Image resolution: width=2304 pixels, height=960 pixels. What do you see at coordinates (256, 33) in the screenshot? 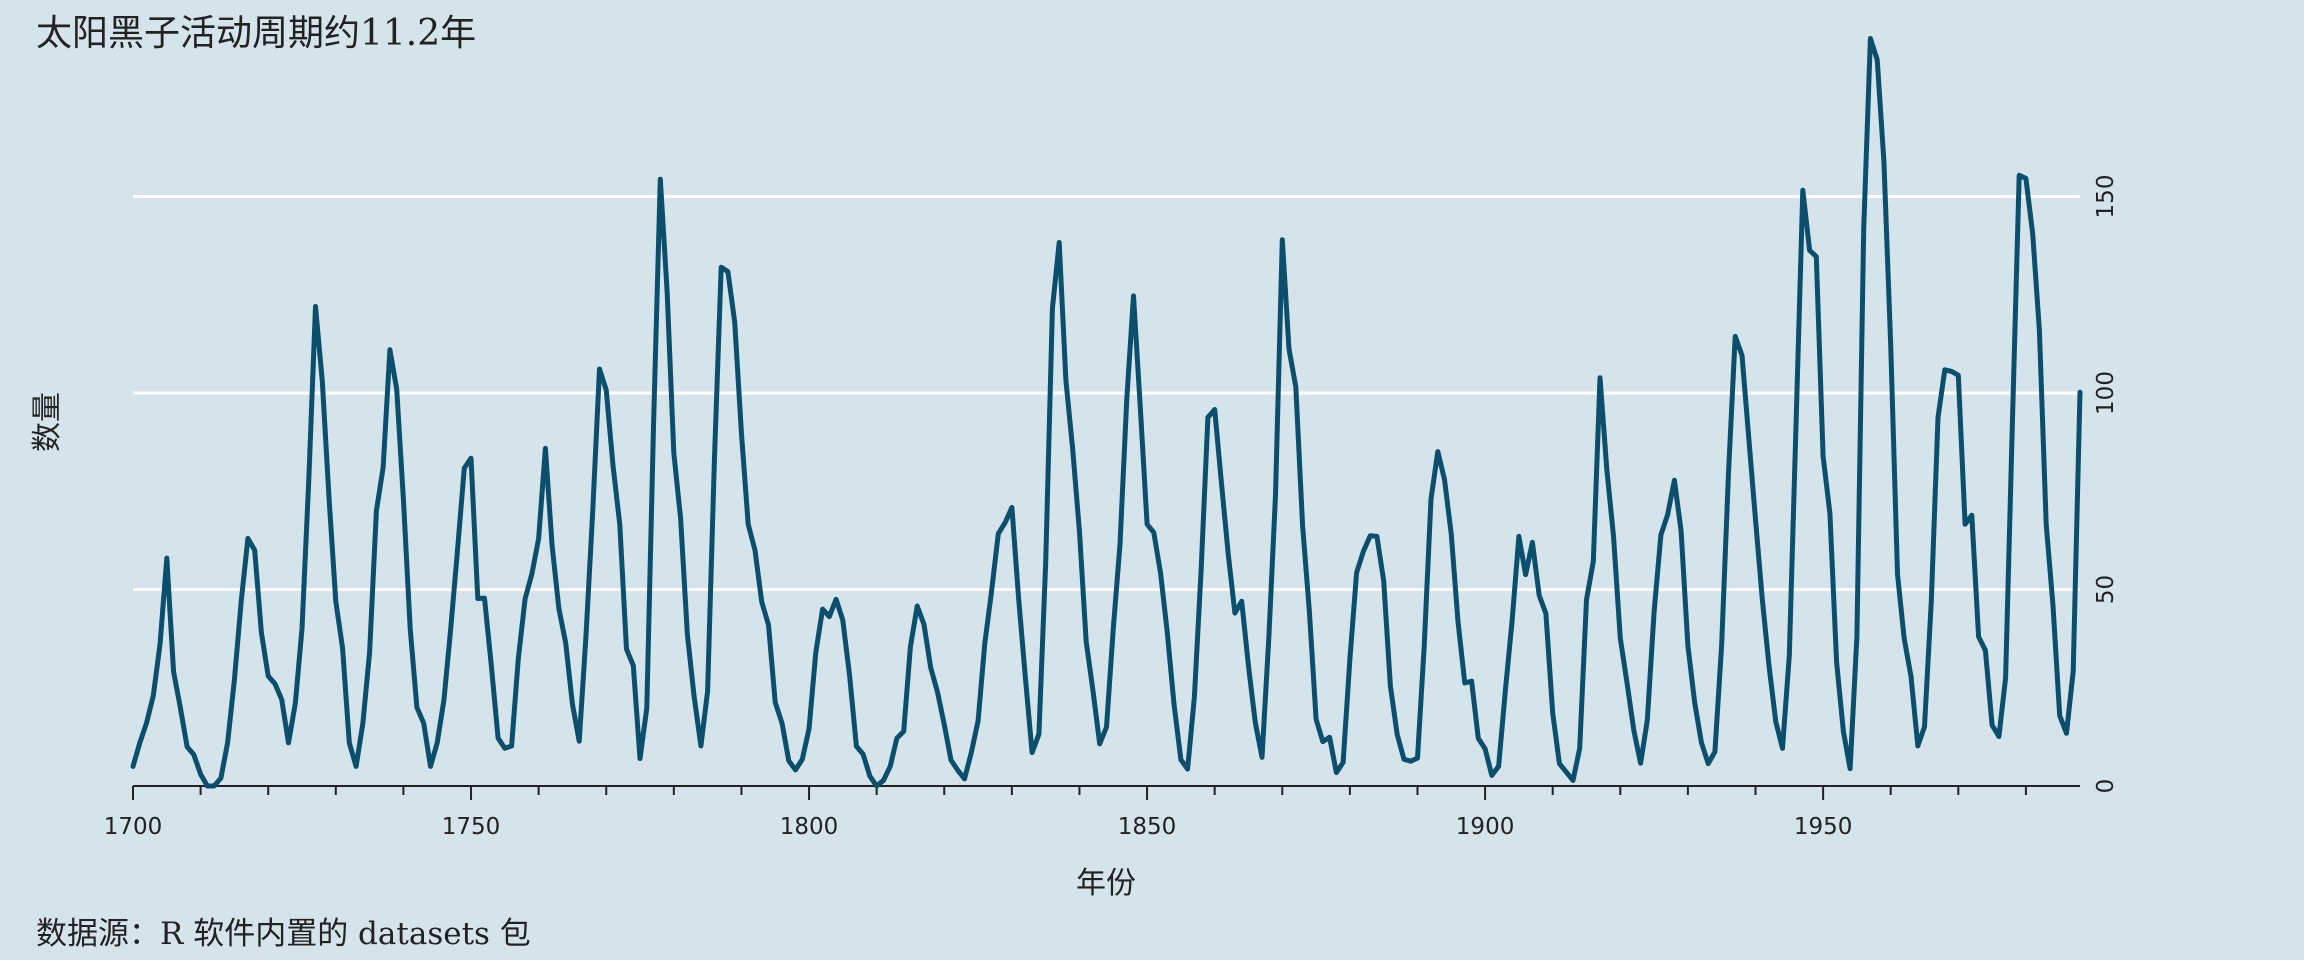
I see `chart-title: 太阳黑子活动周期约11.2年` at bounding box center [256, 33].